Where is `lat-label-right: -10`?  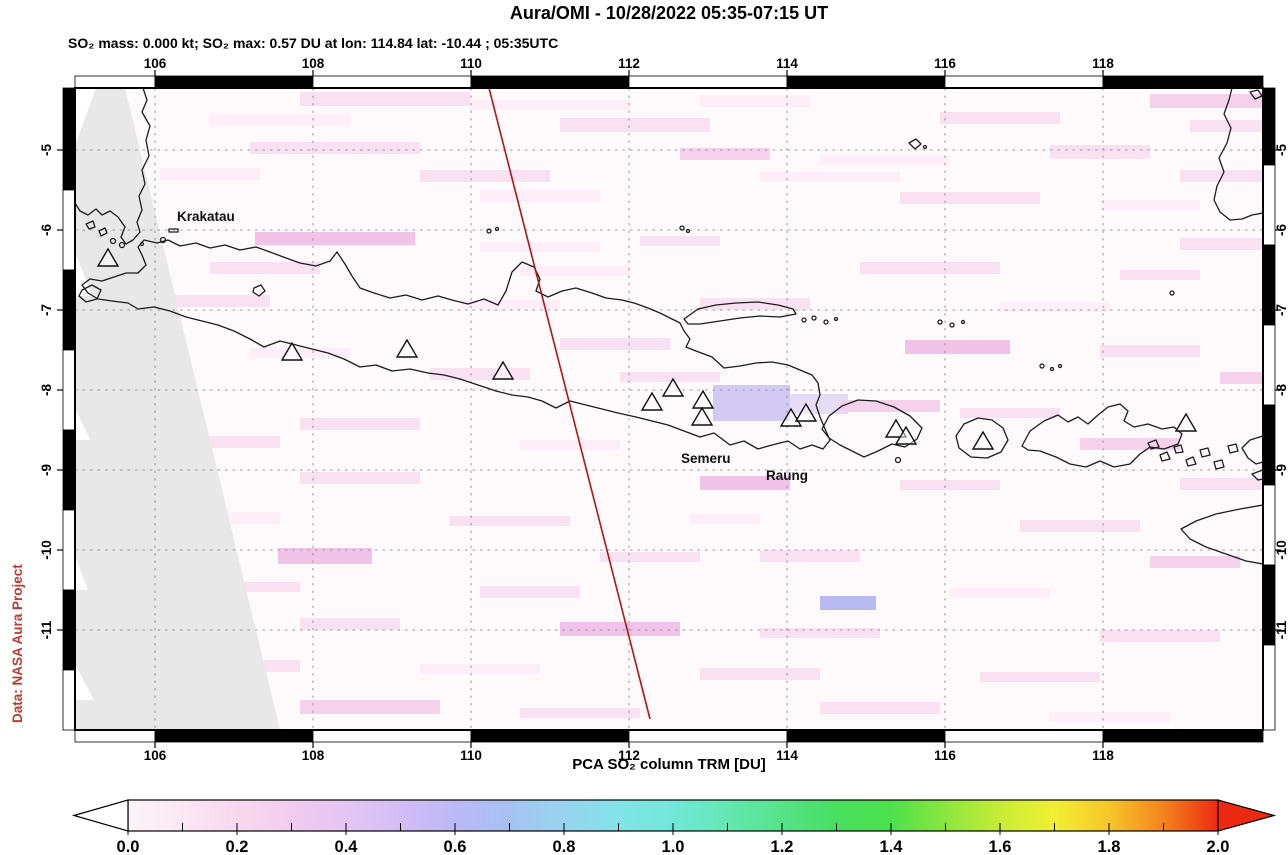 lat-label-right: -10 is located at coordinates (1281, 550).